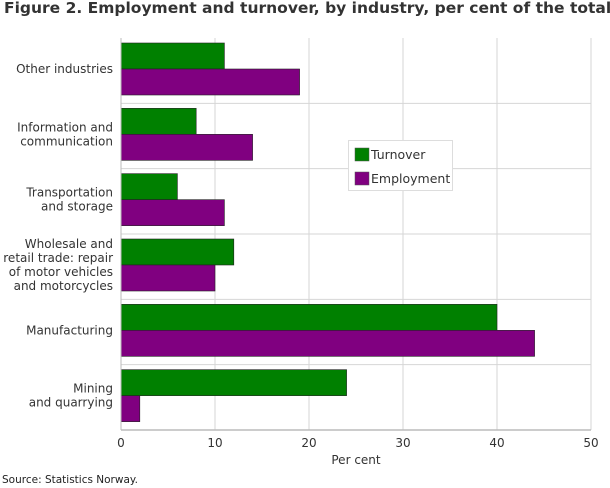 The width and height of the screenshot is (610, 488). I want to click on category-label: Transportation, so click(69, 193).